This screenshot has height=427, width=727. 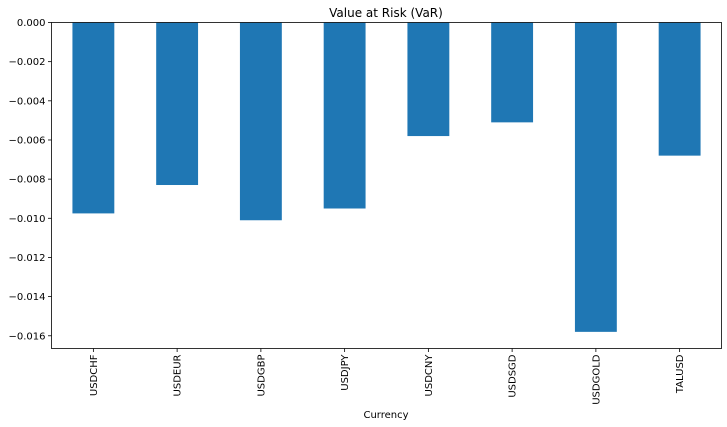 I want to click on y-tick-label: −0.002, so click(x=26, y=62).